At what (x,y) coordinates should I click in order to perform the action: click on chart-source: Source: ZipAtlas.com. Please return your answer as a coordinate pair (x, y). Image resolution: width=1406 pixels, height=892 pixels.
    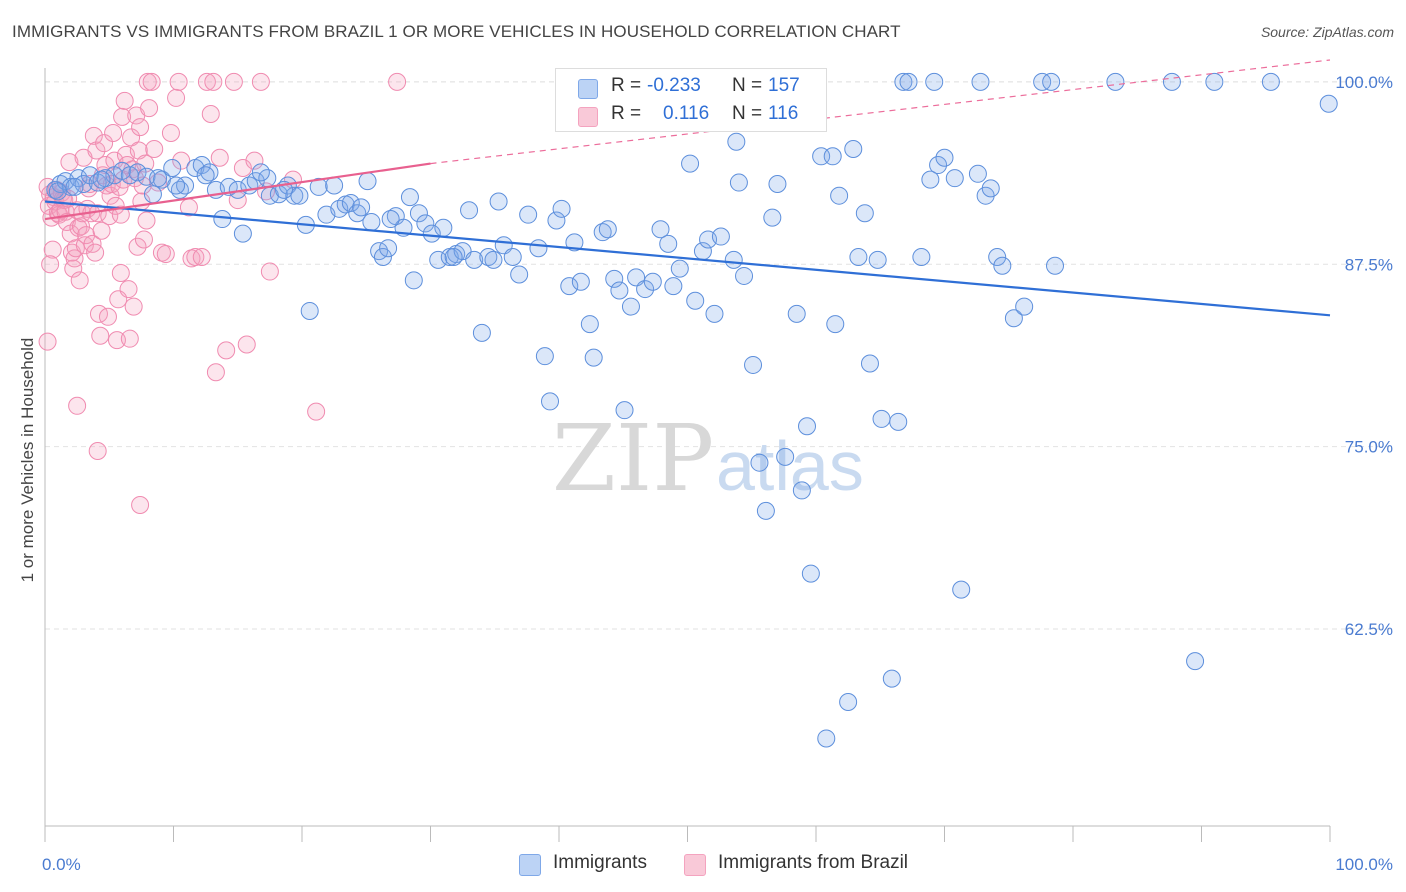
    Looking at the image, I should click on (1327, 32).